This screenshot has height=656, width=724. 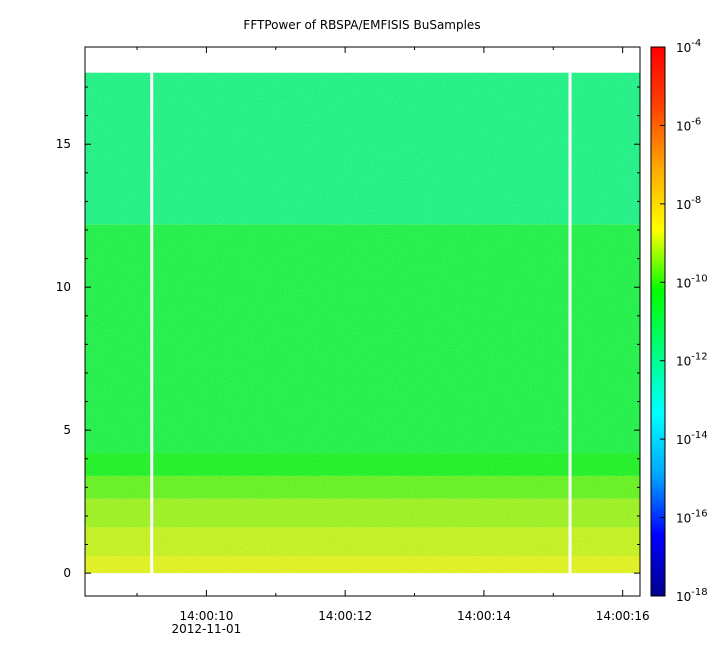 I want to click on x-tick-label: 14:00:12, so click(x=345, y=616).